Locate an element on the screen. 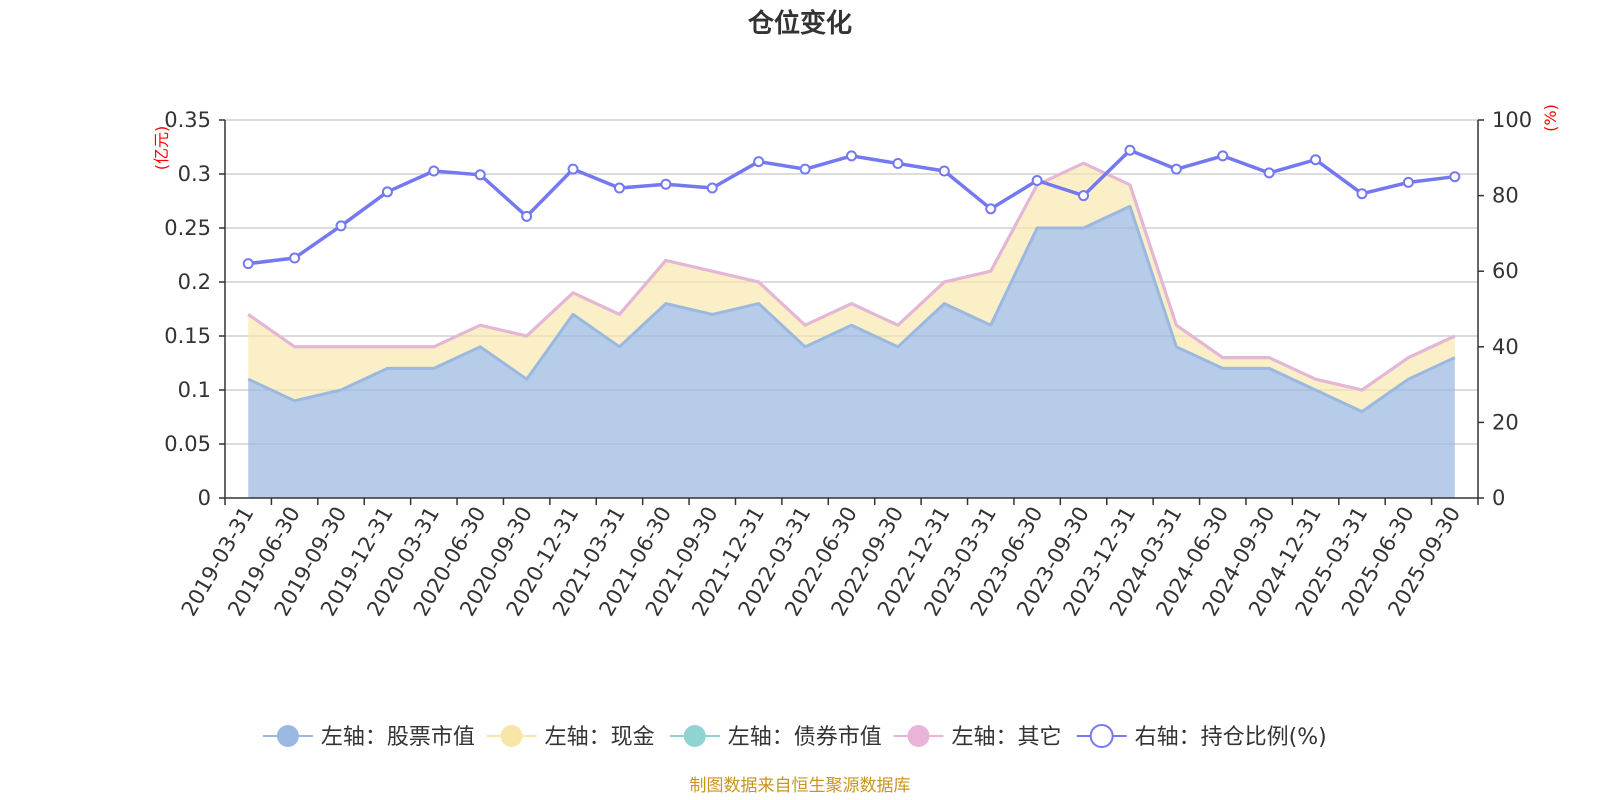 This screenshot has width=1600, height=800. left-axis-tick-label: 0.25 is located at coordinates (187, 228).